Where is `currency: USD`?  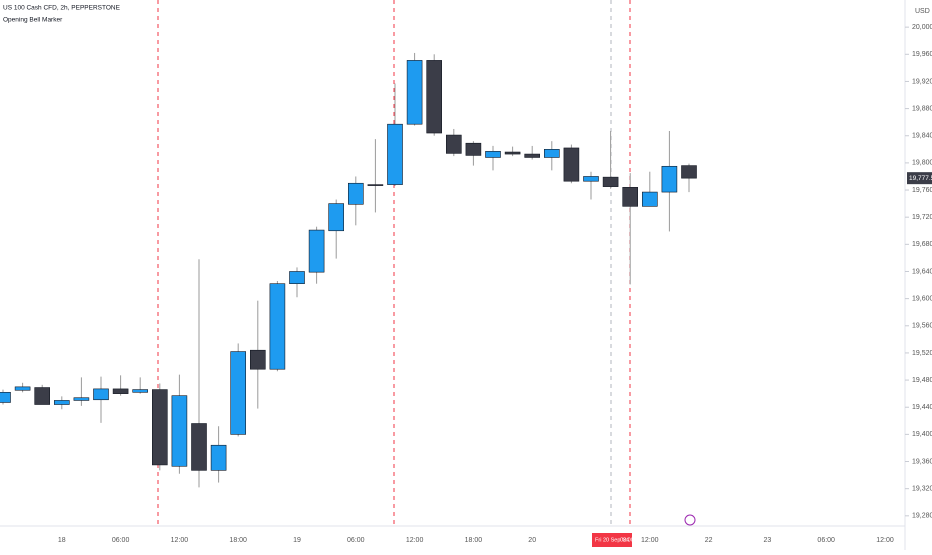 currency: USD is located at coordinates (922, 11).